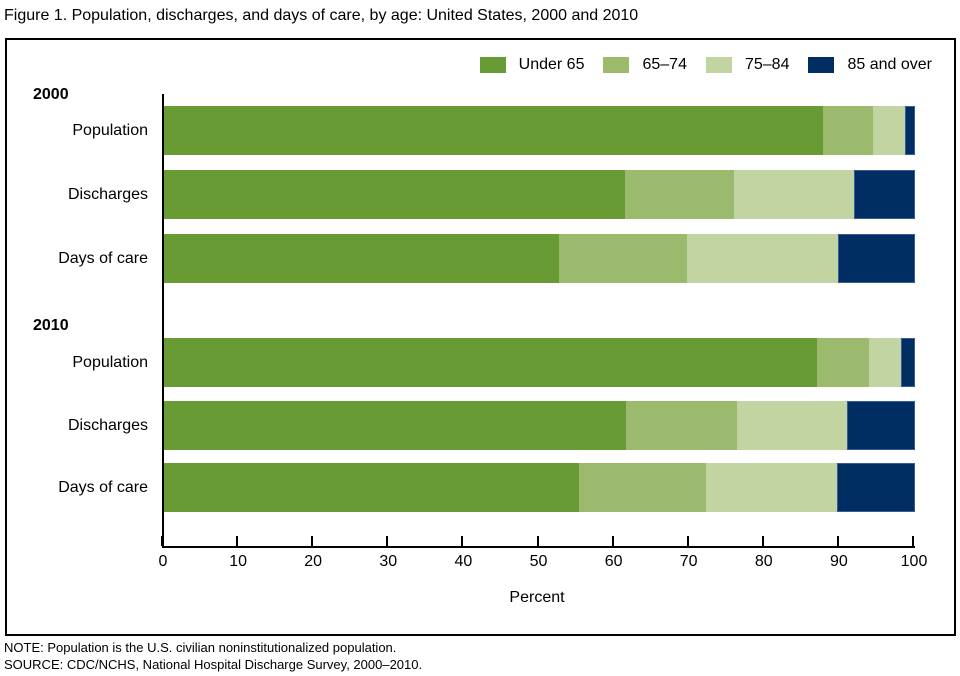 The image size is (960, 676). What do you see at coordinates (613, 561) in the screenshot?
I see `x-tick-label-60: 60` at bounding box center [613, 561].